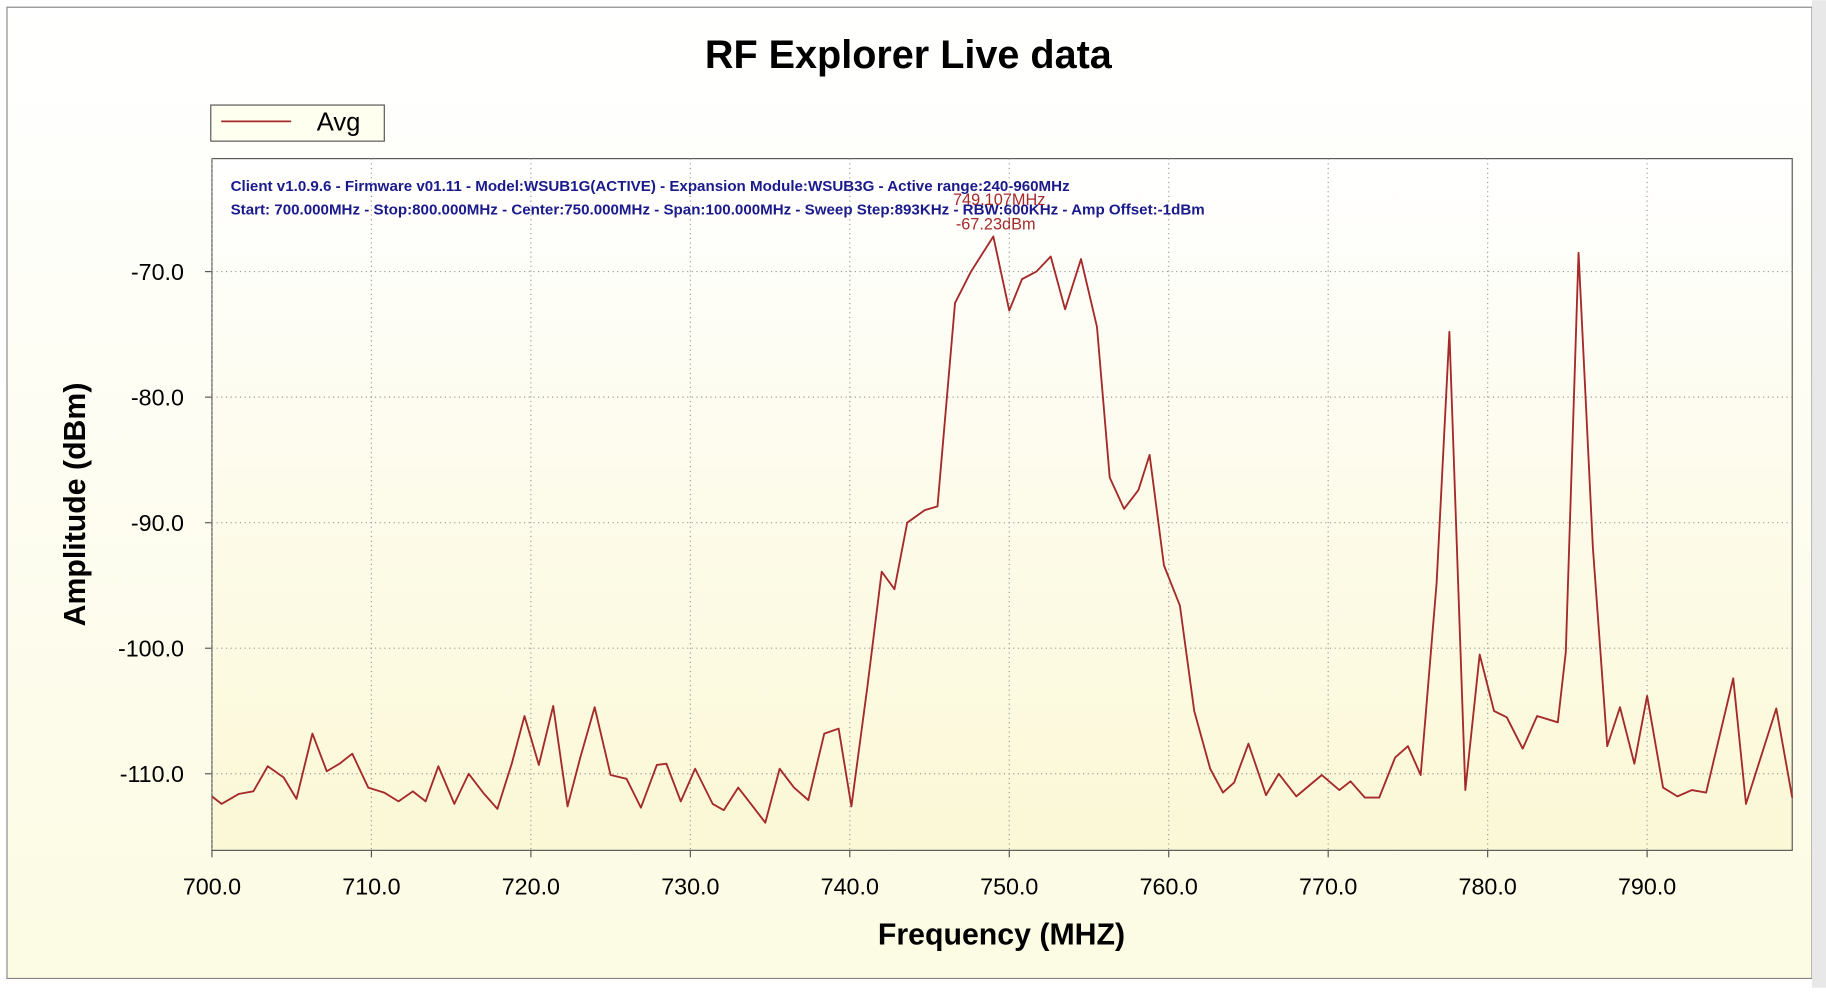 The height and width of the screenshot is (993, 1826). Describe the element at coordinates (690, 887) in the screenshot. I see `x-tick-label: 730.0` at that location.